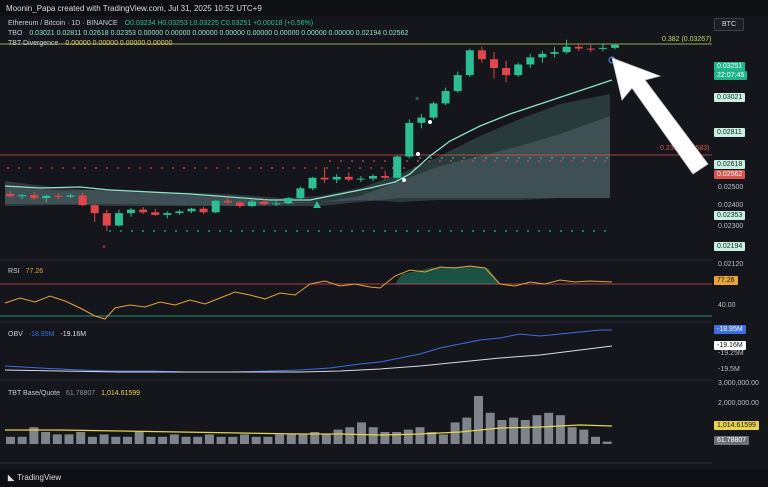 This screenshot has height=487, width=768. I want to click on tbt-bq-legend: TBT Base/Quote 61.78807 1,014.61599, so click(74, 393).